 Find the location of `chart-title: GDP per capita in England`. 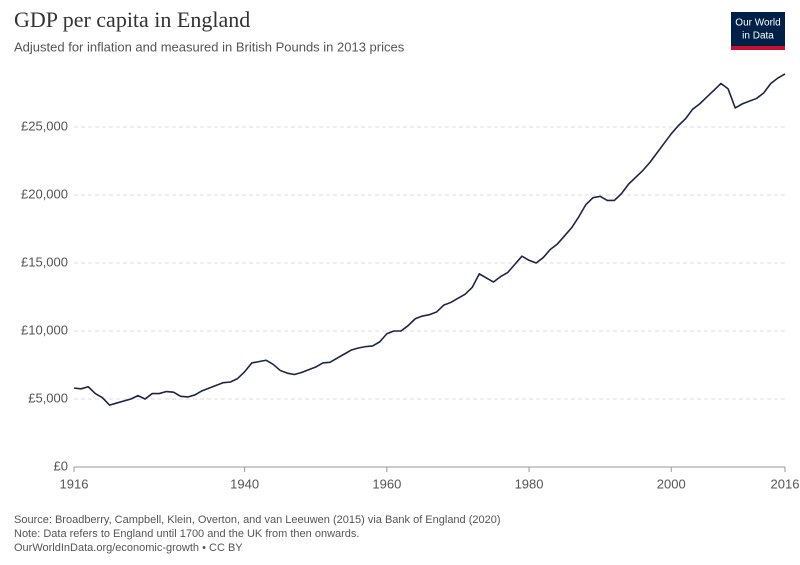

chart-title: GDP per capita in England is located at coordinates (132, 19).